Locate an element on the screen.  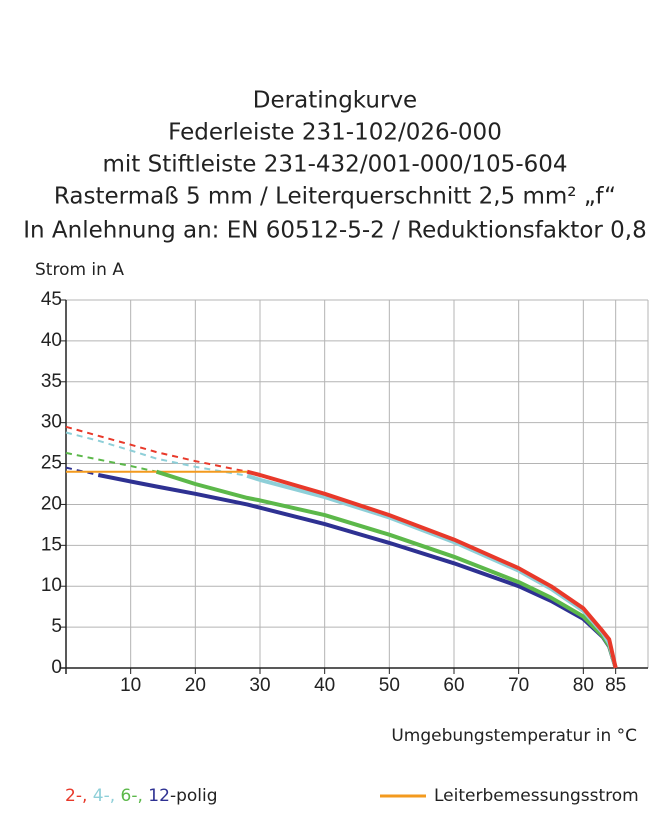
y-tick-label: 10 is located at coordinates (51, 585).